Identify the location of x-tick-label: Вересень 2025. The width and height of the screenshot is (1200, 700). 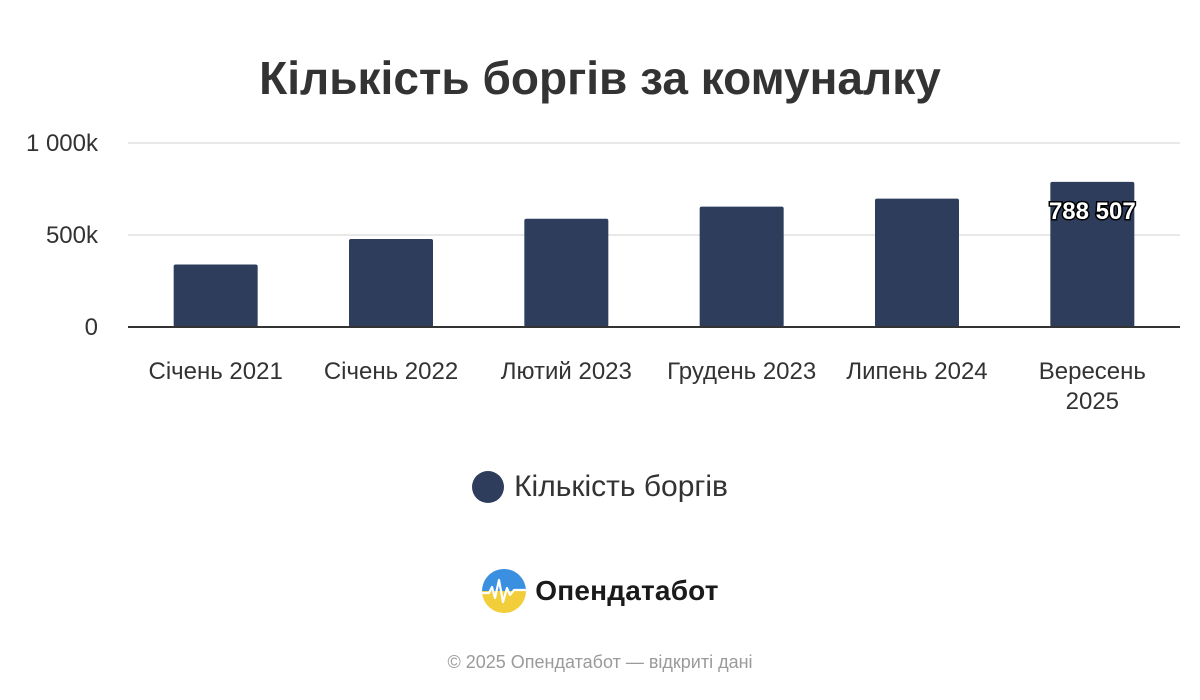
(1092, 386).